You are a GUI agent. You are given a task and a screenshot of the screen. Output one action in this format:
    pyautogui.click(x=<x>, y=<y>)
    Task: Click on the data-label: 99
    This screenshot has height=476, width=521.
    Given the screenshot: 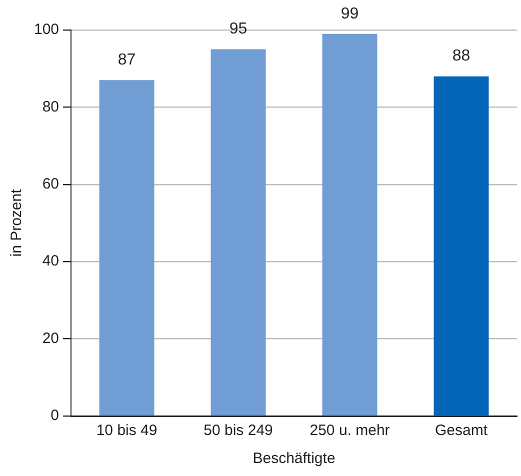 What is the action you would take?
    pyautogui.click(x=349, y=13)
    